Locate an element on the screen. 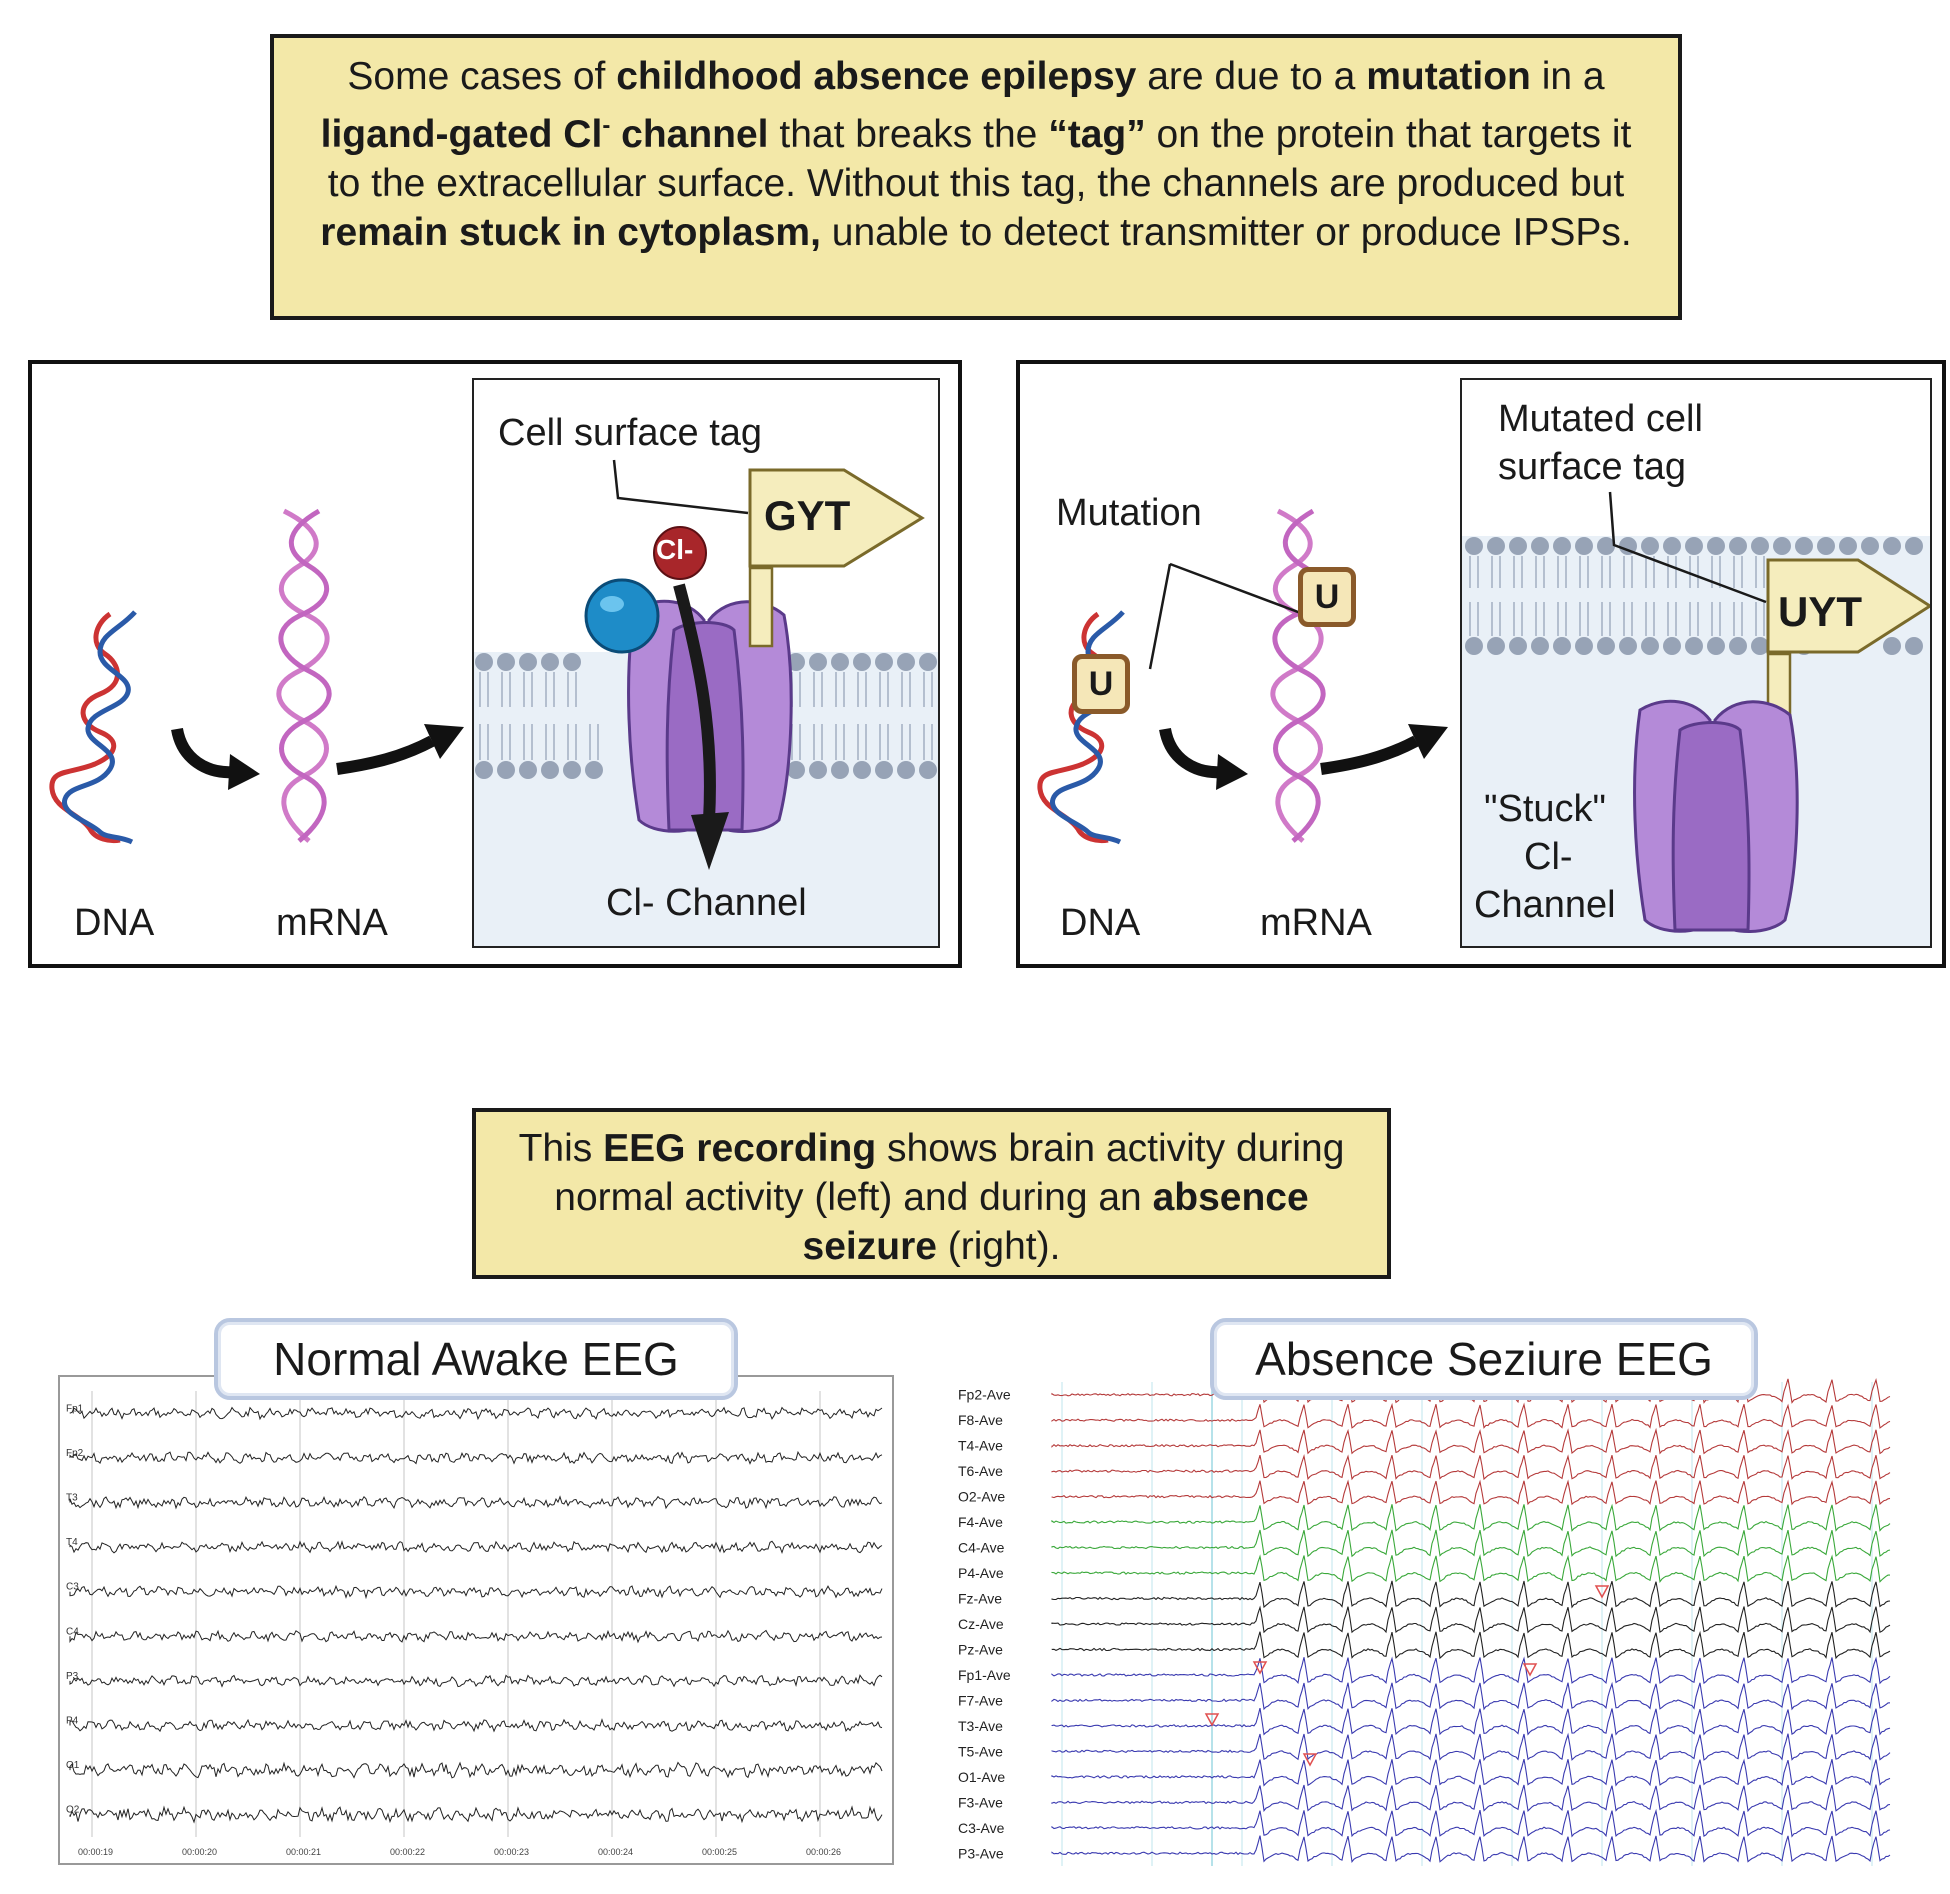  eeg-text: This is located at coordinates (561, 1148).